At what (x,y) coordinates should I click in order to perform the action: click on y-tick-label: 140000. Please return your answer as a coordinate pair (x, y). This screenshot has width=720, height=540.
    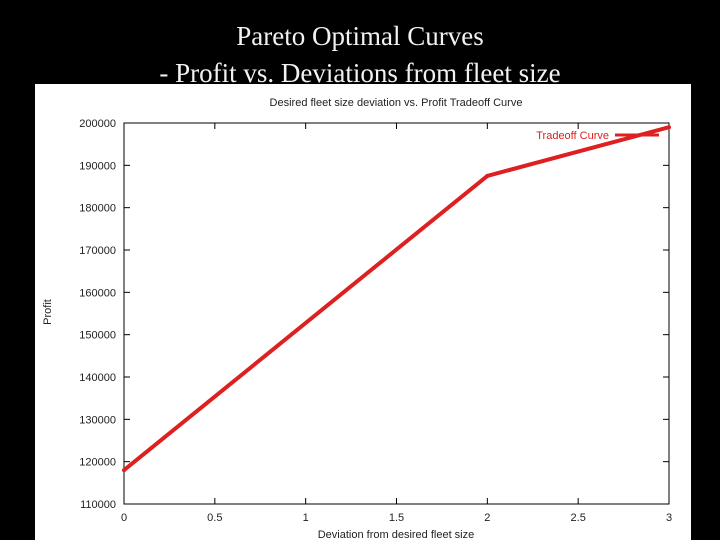
    Looking at the image, I should click on (97, 378).